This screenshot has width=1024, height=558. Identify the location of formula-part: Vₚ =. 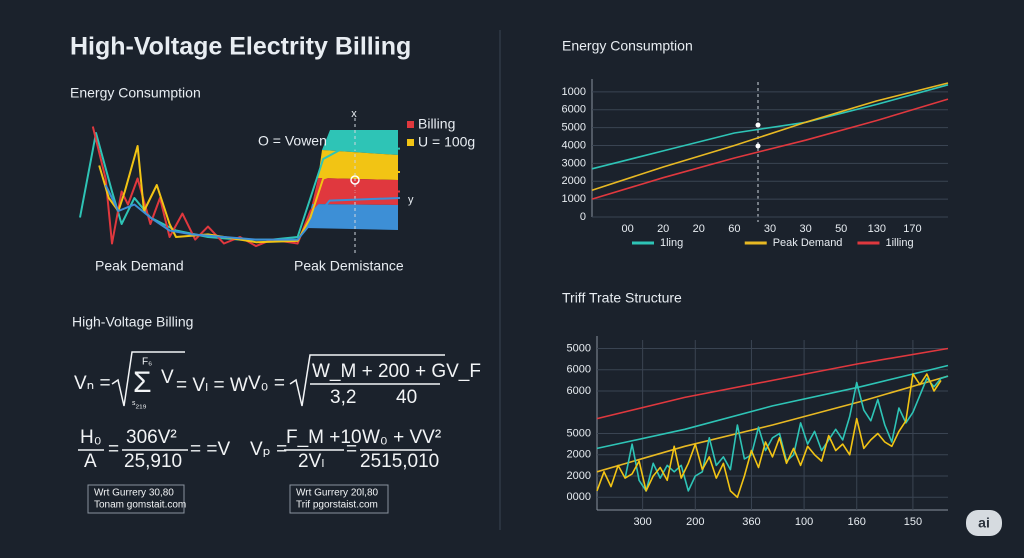
(268, 449).